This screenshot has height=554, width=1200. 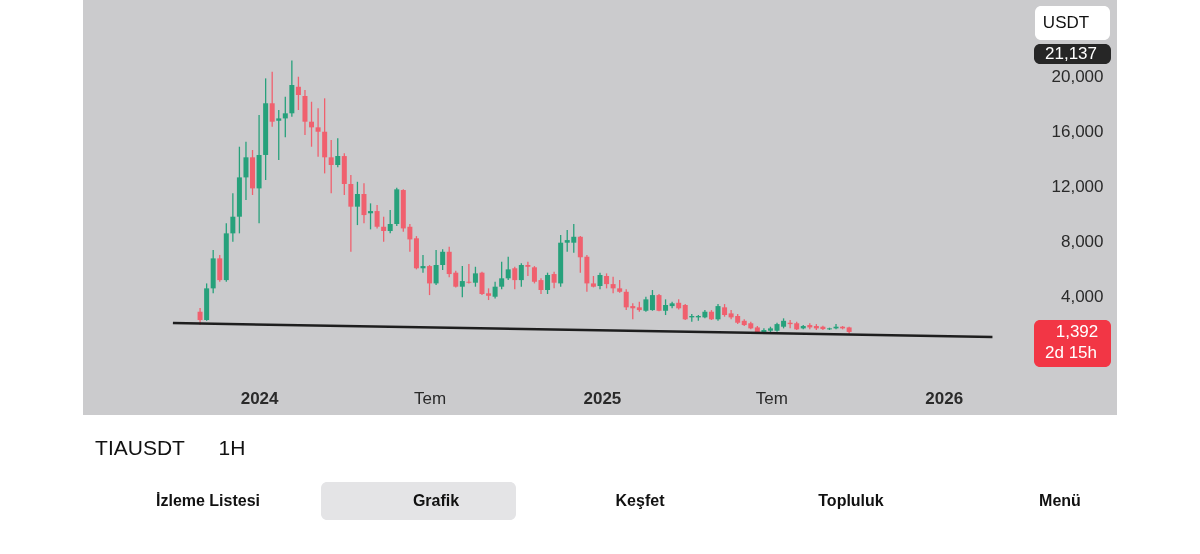 What do you see at coordinates (232, 447) in the screenshot?
I see `text: 1H` at bounding box center [232, 447].